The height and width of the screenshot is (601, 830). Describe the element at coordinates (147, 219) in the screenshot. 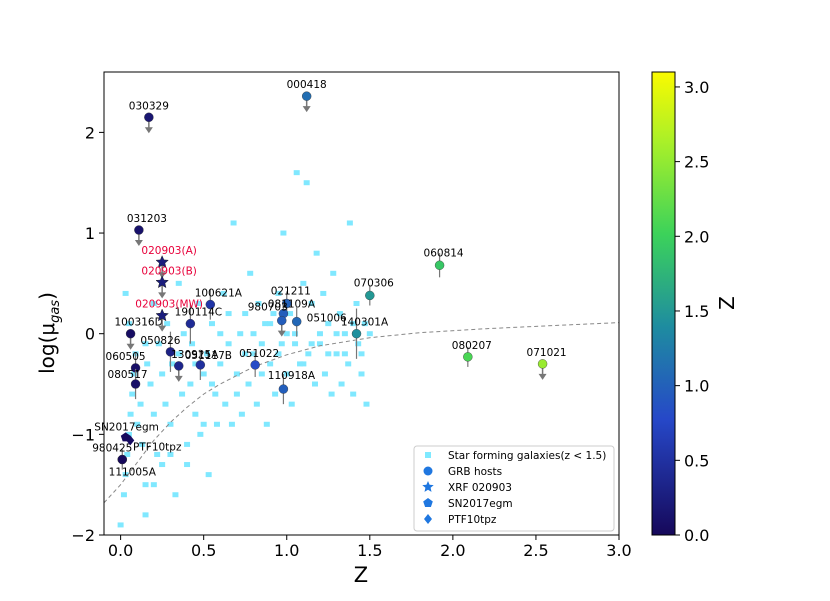

I see `grb-host-label: 031203` at that location.